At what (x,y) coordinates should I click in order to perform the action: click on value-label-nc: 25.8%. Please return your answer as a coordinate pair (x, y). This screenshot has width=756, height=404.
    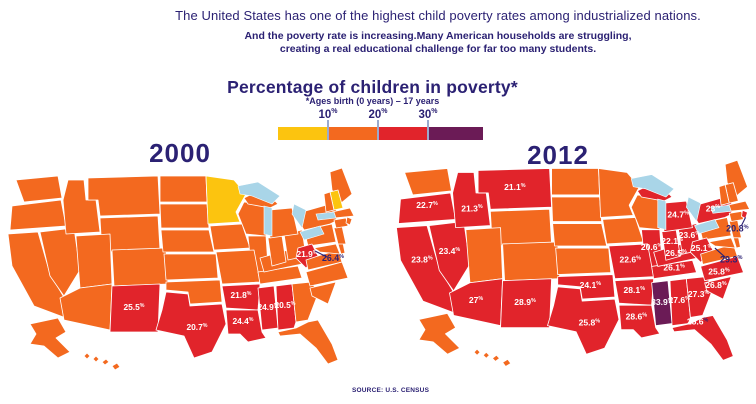
    Looking at the image, I should click on (719, 272).